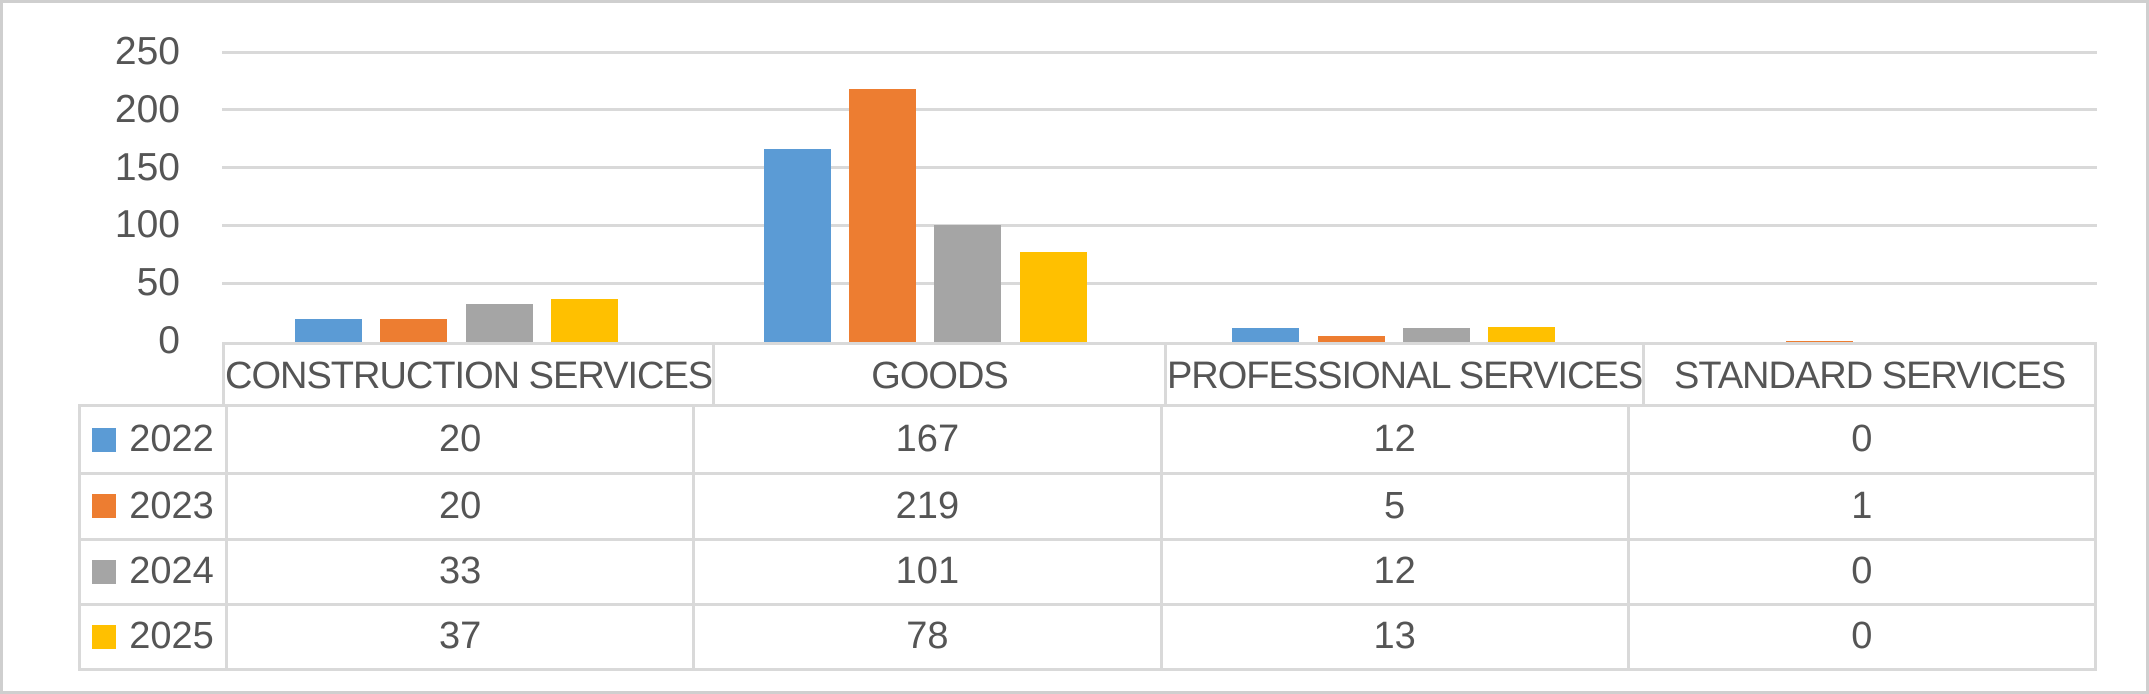 Image resolution: width=2149 pixels, height=694 pixels. I want to click on y-axis-tick-label: 150, so click(147, 167).